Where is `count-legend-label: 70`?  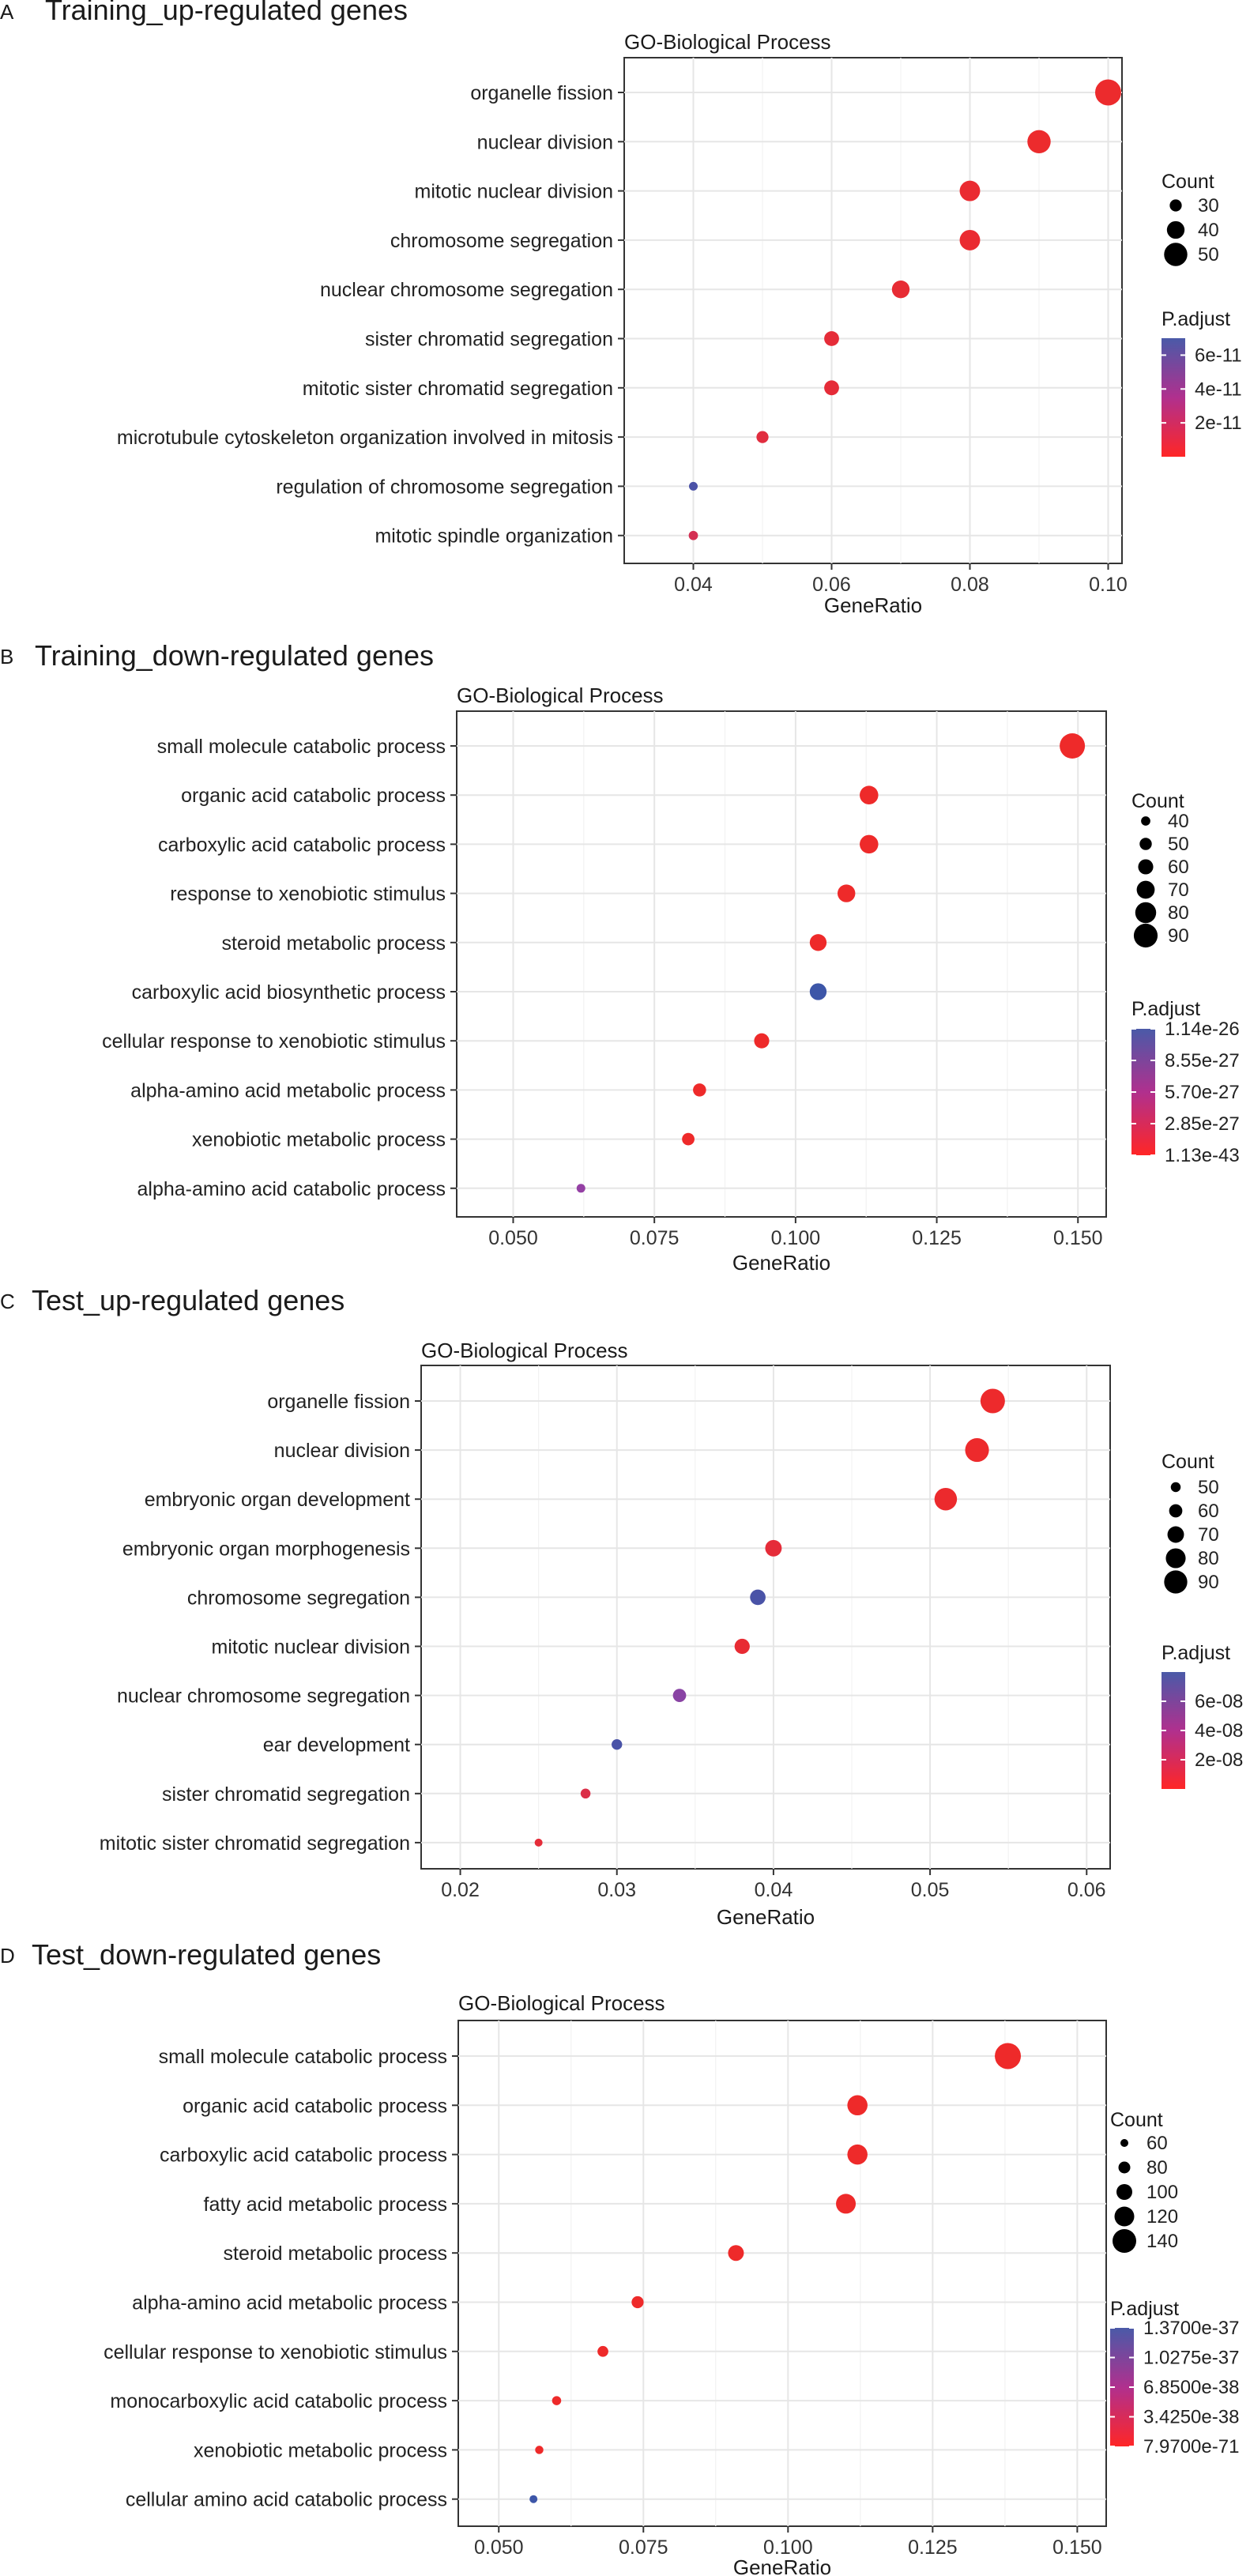 count-legend-label: 70 is located at coordinates (1178, 890).